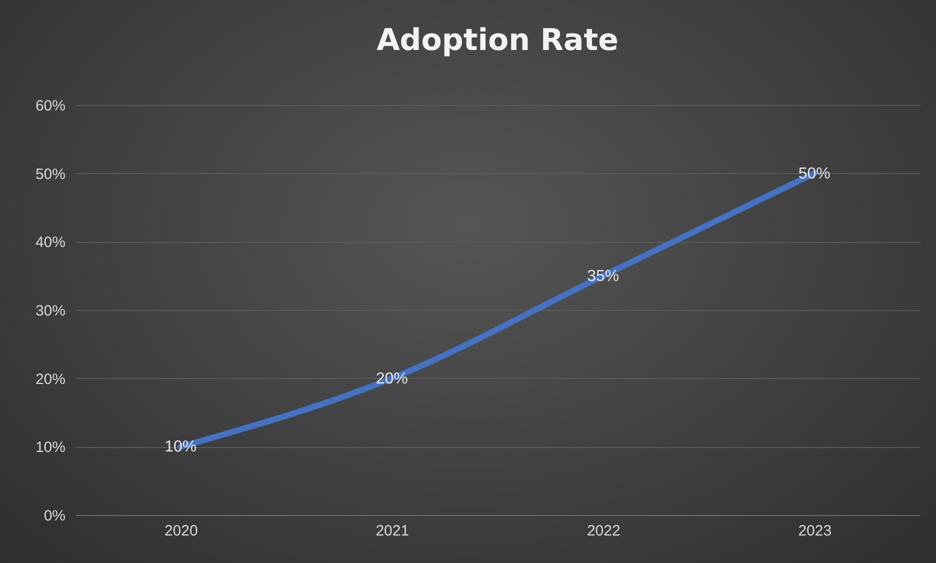  What do you see at coordinates (50, 311) in the screenshot?
I see `y-tick-label: 30%` at bounding box center [50, 311].